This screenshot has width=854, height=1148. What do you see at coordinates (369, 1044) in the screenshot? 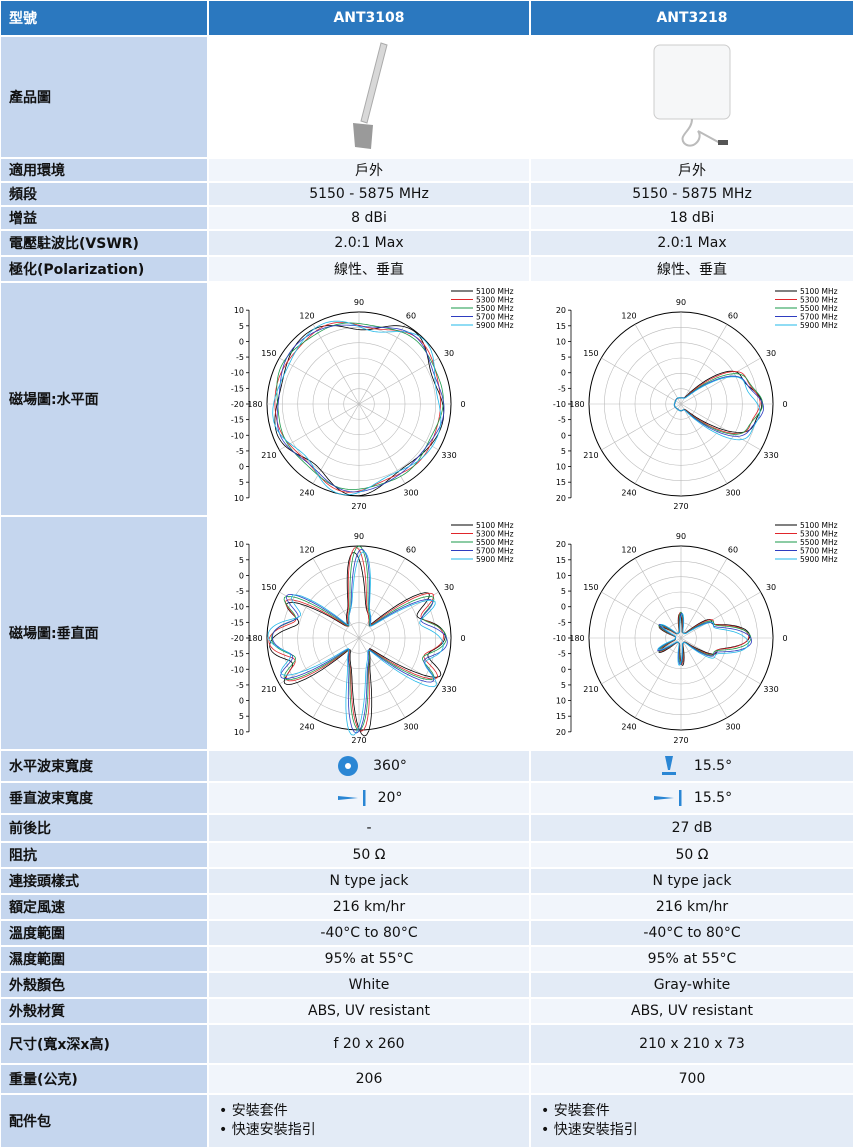
I see `value-cell: f 20 x 260` at bounding box center [369, 1044].